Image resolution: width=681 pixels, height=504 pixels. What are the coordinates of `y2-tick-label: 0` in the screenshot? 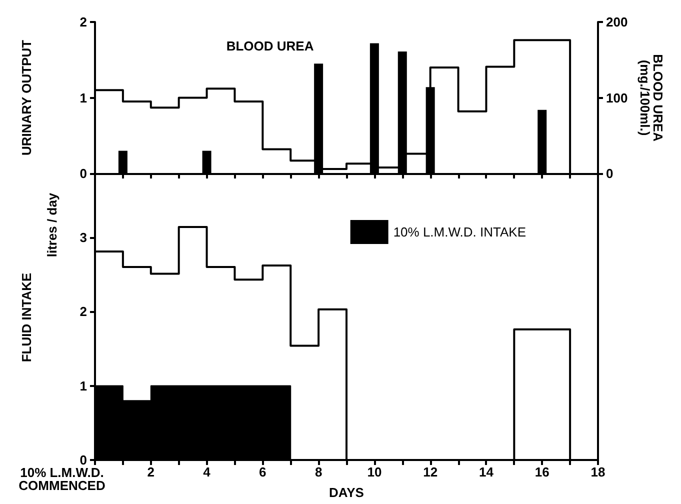 It's located at (610, 173).